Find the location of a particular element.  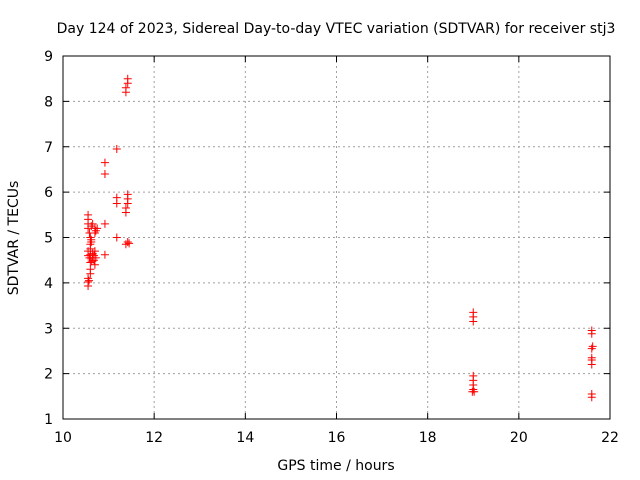

x-axis-label: GPS time / hours is located at coordinates (335, 466).